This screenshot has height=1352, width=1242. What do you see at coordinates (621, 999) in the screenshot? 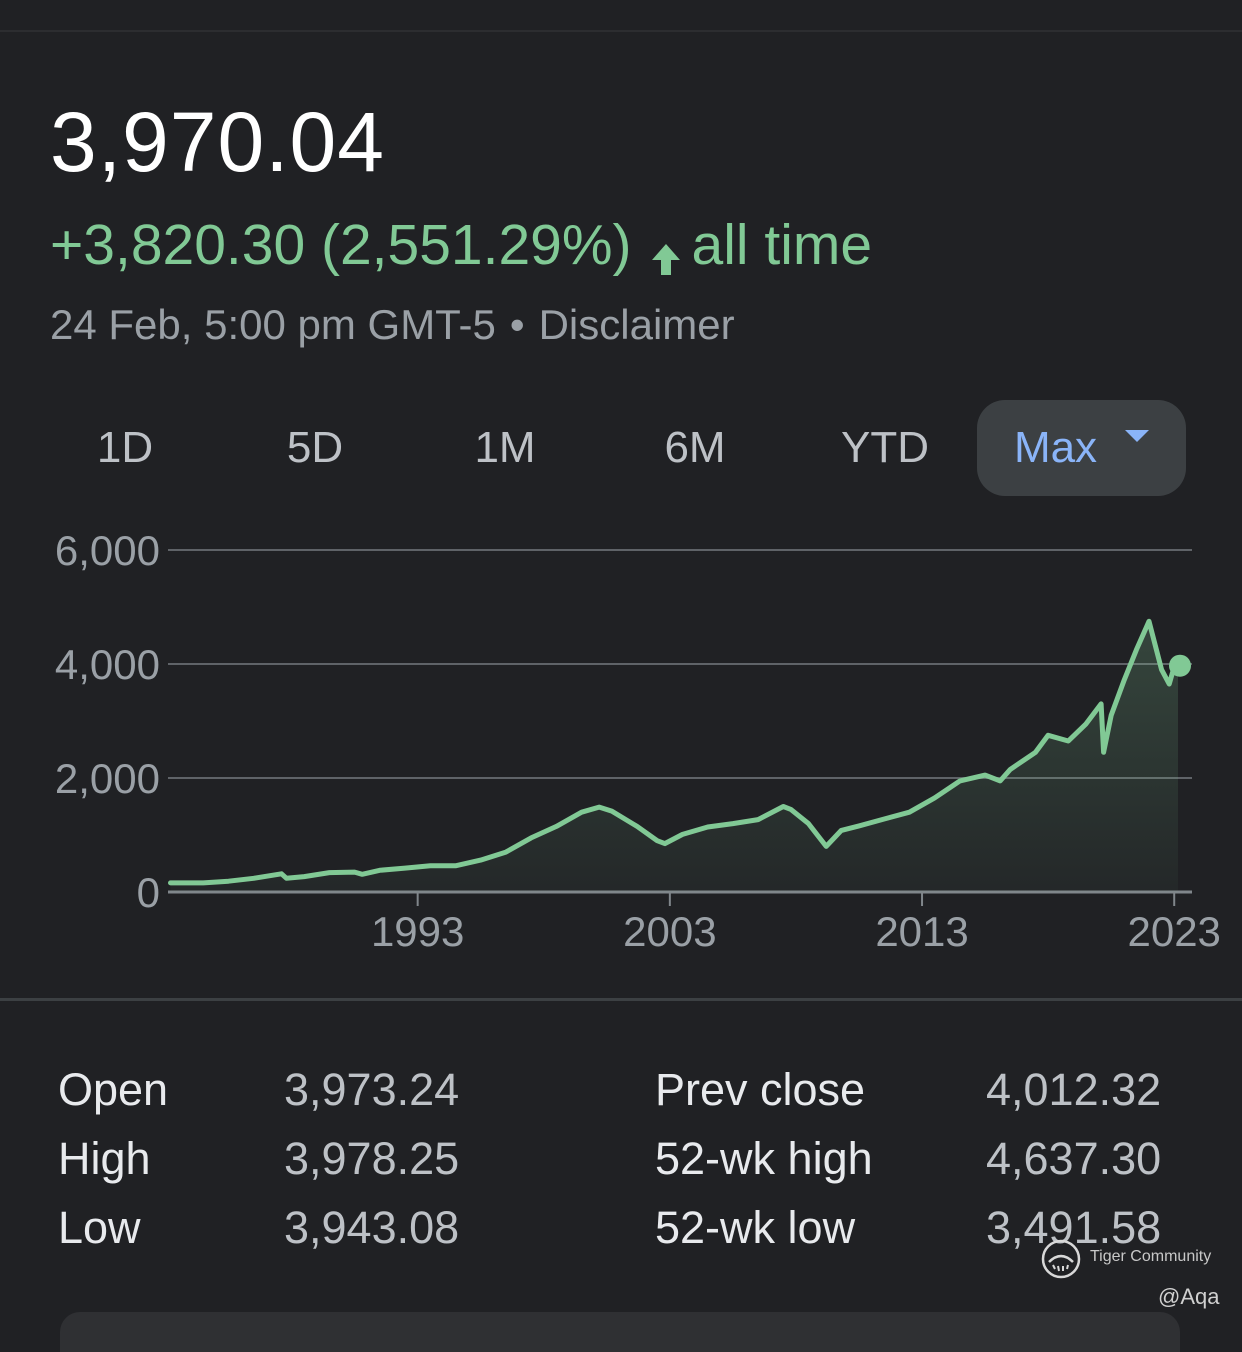
I see `section-divider` at bounding box center [621, 999].